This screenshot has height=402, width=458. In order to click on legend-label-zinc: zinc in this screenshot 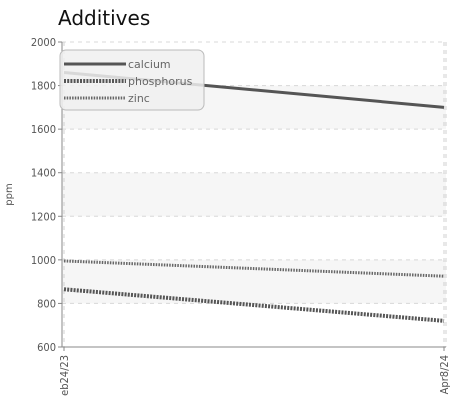, I will do `click(139, 98)`.